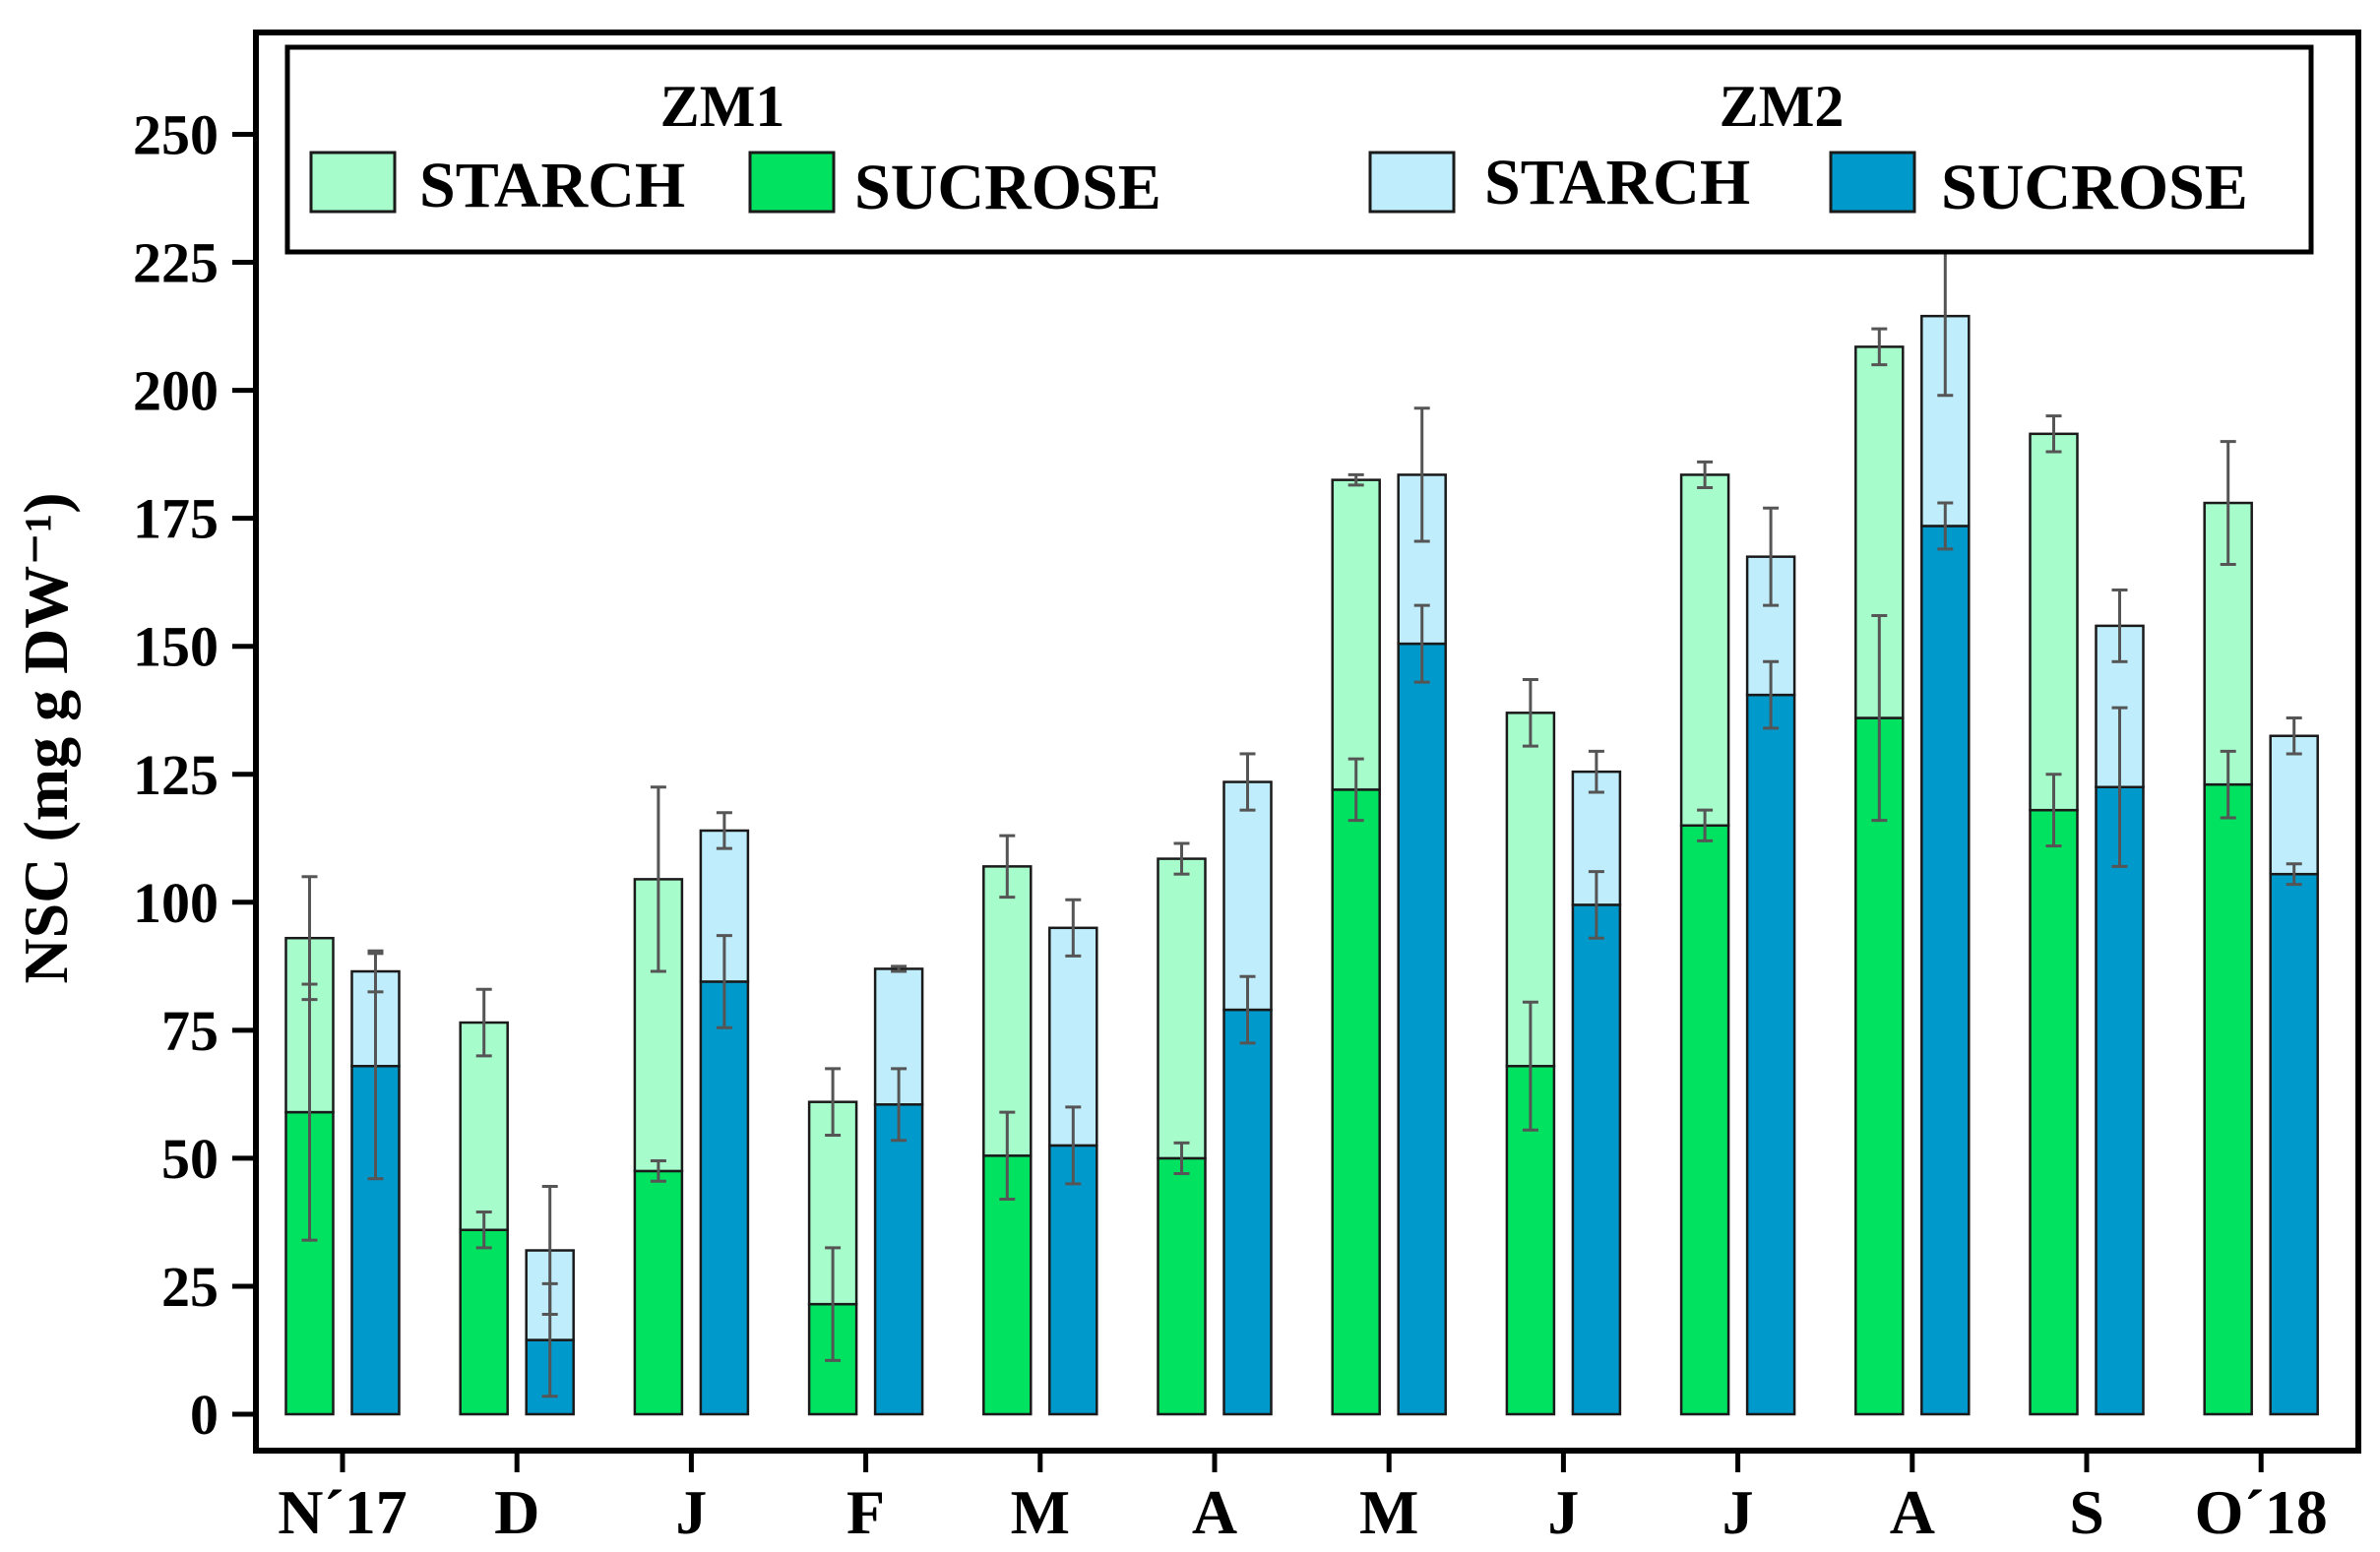 This screenshot has width=2380, height=1552. What do you see at coordinates (2261, 1512) in the screenshot?
I see `x-category-label: O´18` at bounding box center [2261, 1512].